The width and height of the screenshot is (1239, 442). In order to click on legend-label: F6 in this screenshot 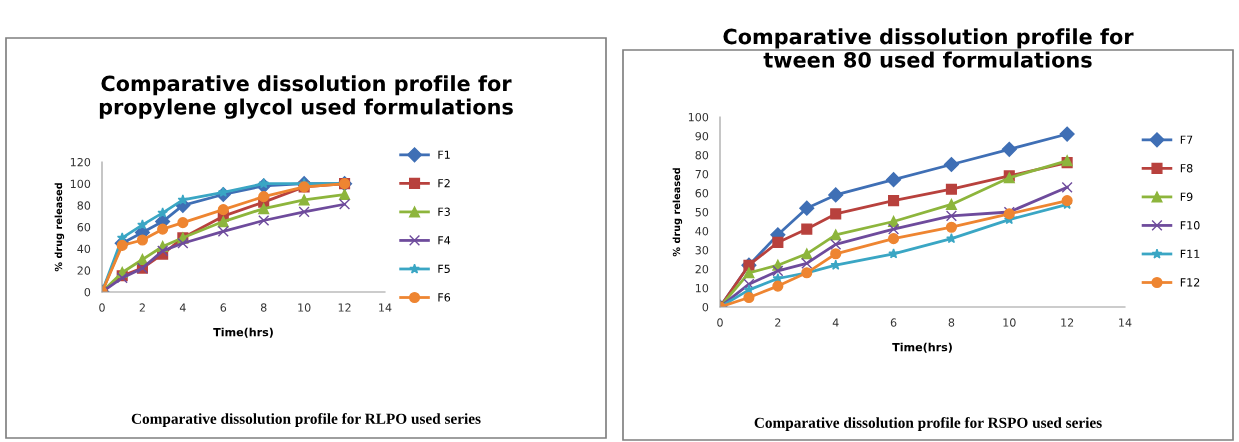, I will do `click(444, 297)`.